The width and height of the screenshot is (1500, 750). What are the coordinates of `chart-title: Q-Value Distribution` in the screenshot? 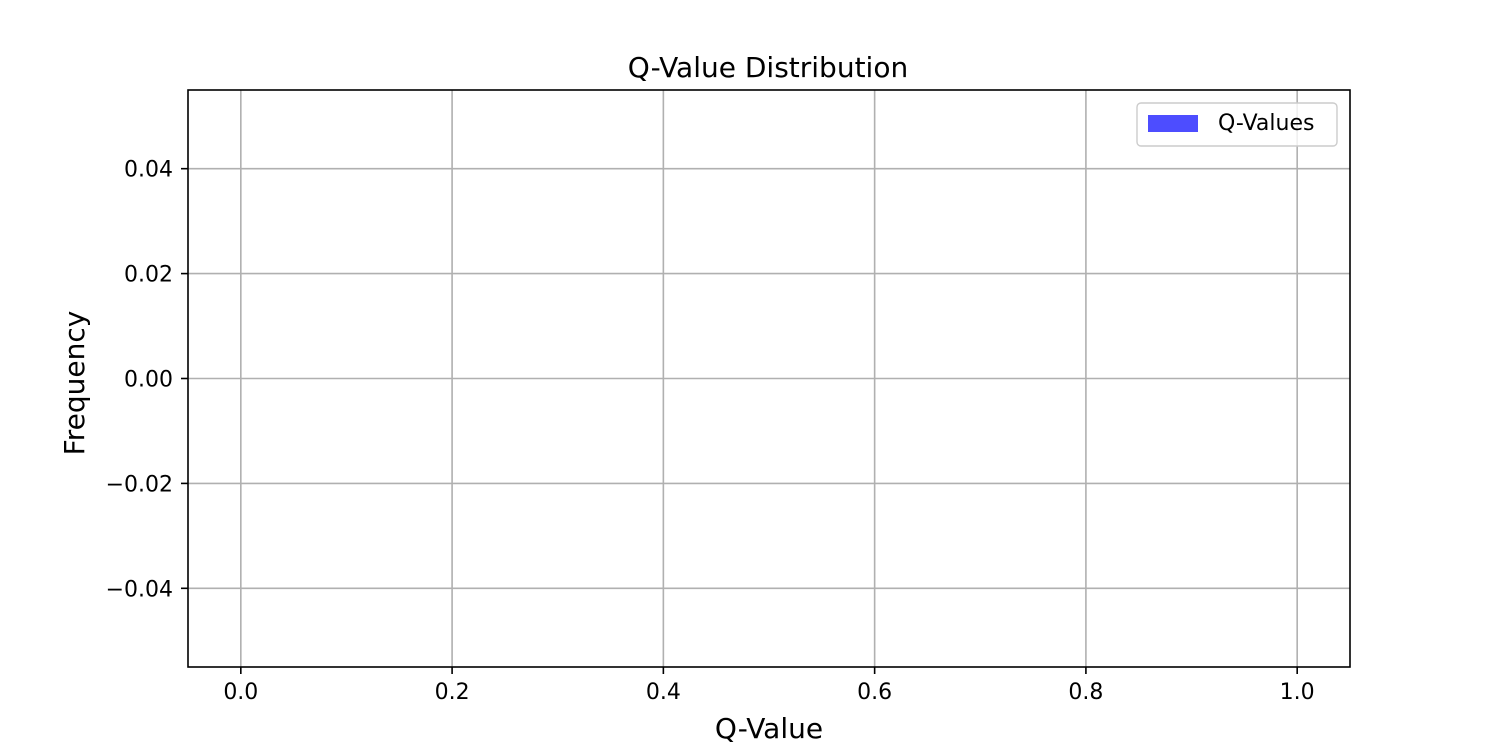 It's located at (768, 67).